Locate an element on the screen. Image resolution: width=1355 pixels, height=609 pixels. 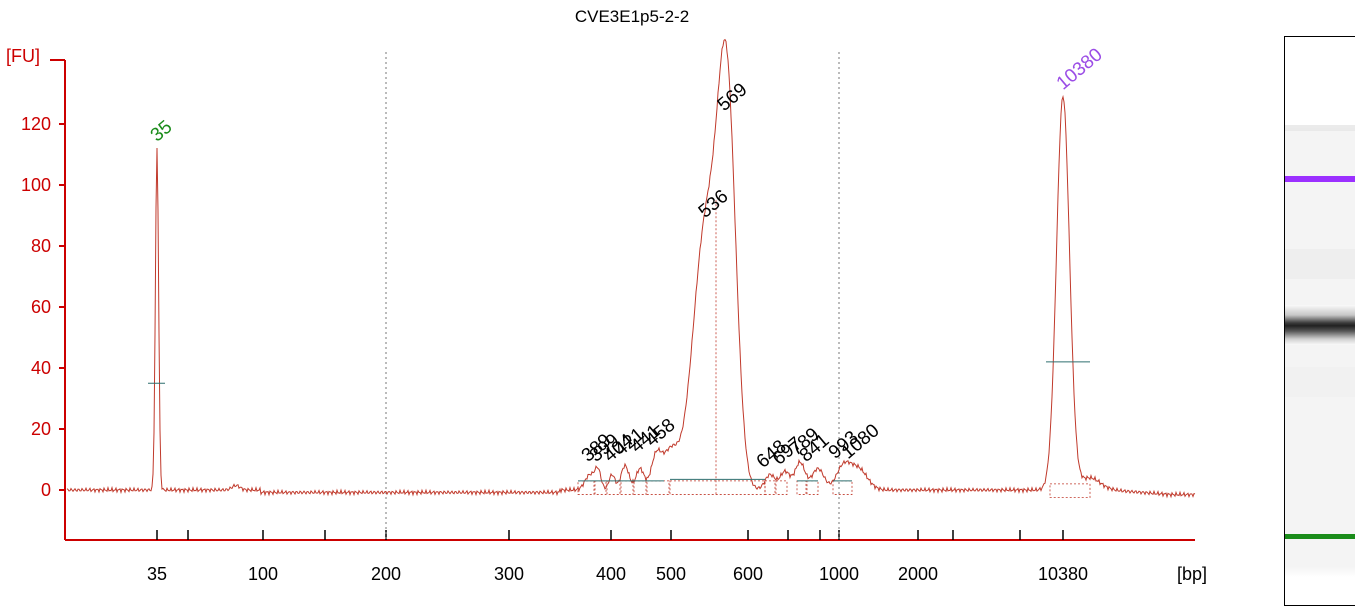
peak-label: 10380 is located at coordinates (1080, 69).